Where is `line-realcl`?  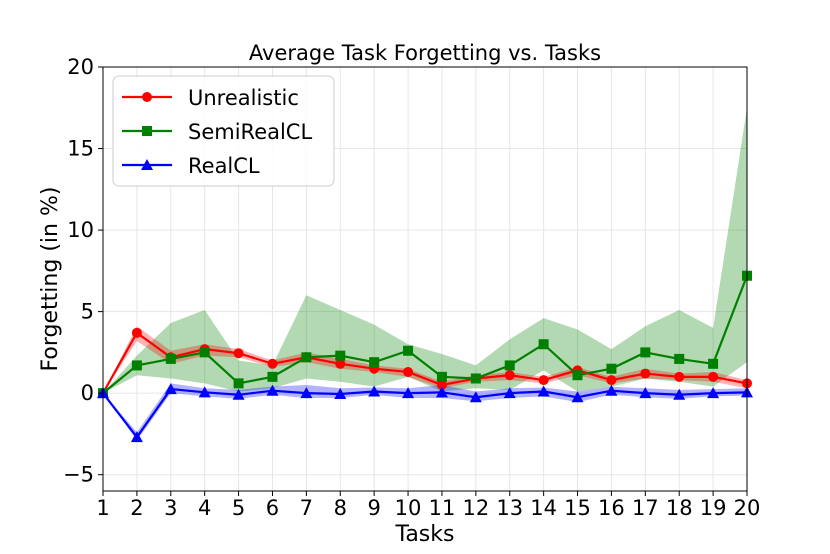 line-realcl is located at coordinates (425, 413).